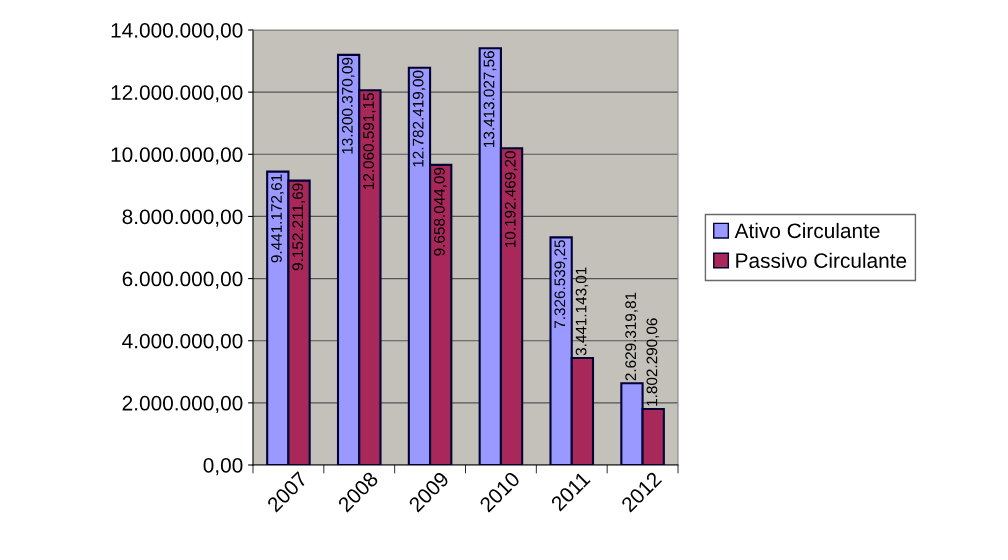  I want to click on y-tick-label: 12.000.000,00, so click(177, 94).